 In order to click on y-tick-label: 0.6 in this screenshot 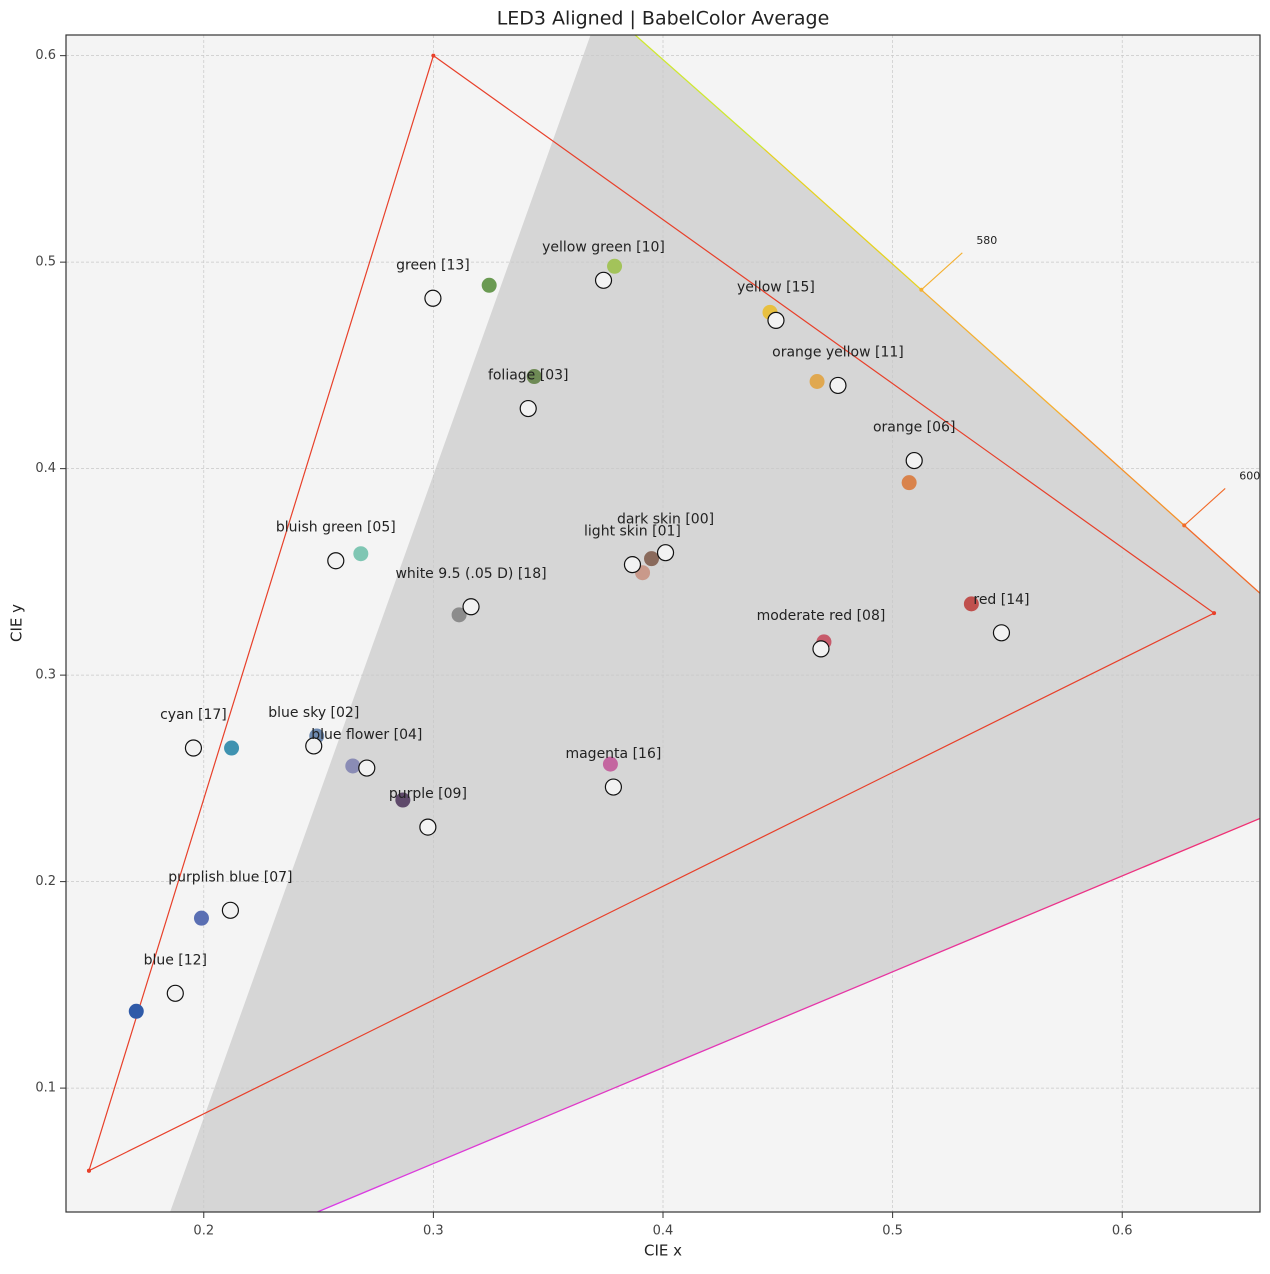, I will do `click(45, 55)`.